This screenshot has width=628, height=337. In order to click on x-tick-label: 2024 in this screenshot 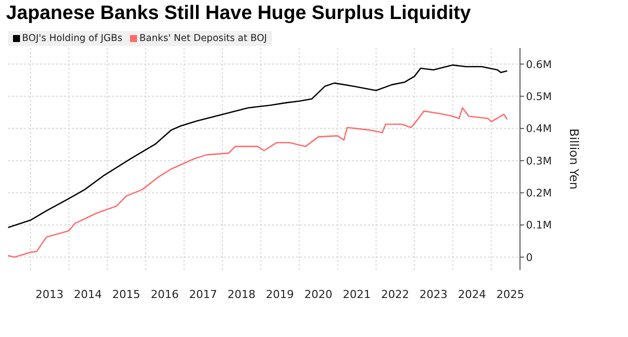, I will do `click(472, 294)`.